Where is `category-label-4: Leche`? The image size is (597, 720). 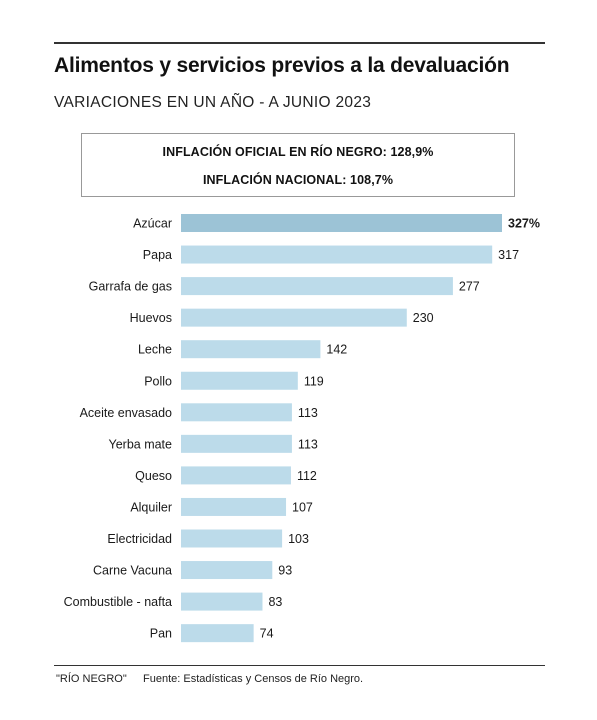 category-label-4: Leche is located at coordinates (155, 350).